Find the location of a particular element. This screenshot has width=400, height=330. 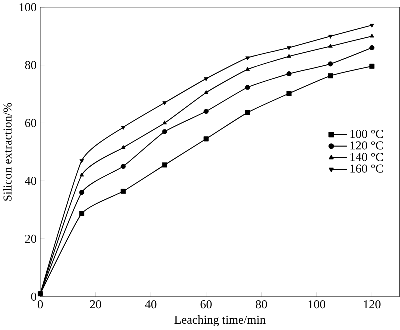

y-tick-label: 40 is located at coordinates (30, 181).